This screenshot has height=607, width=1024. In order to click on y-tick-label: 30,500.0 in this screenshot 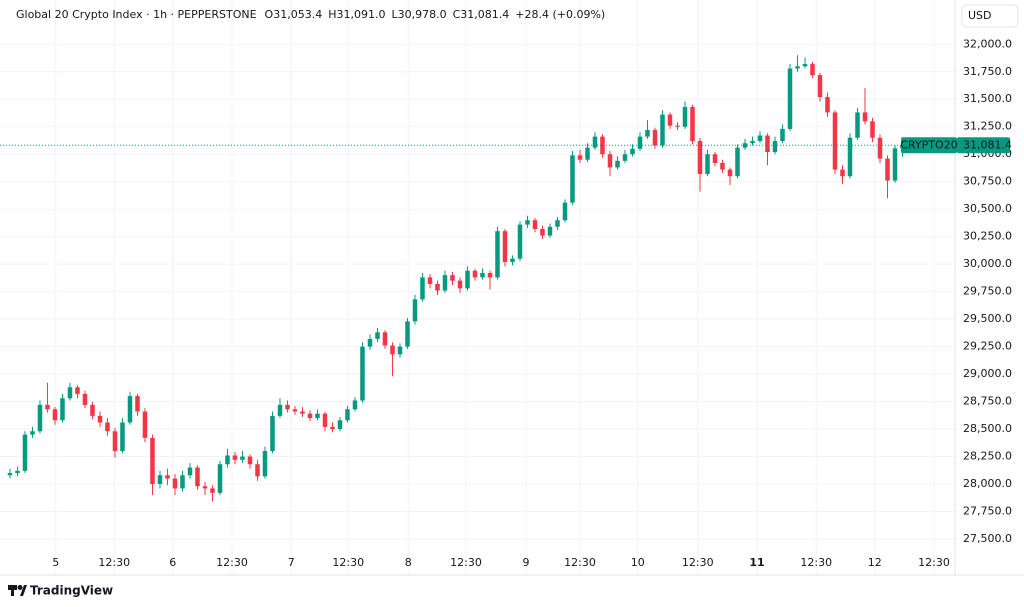, I will do `click(987, 208)`.